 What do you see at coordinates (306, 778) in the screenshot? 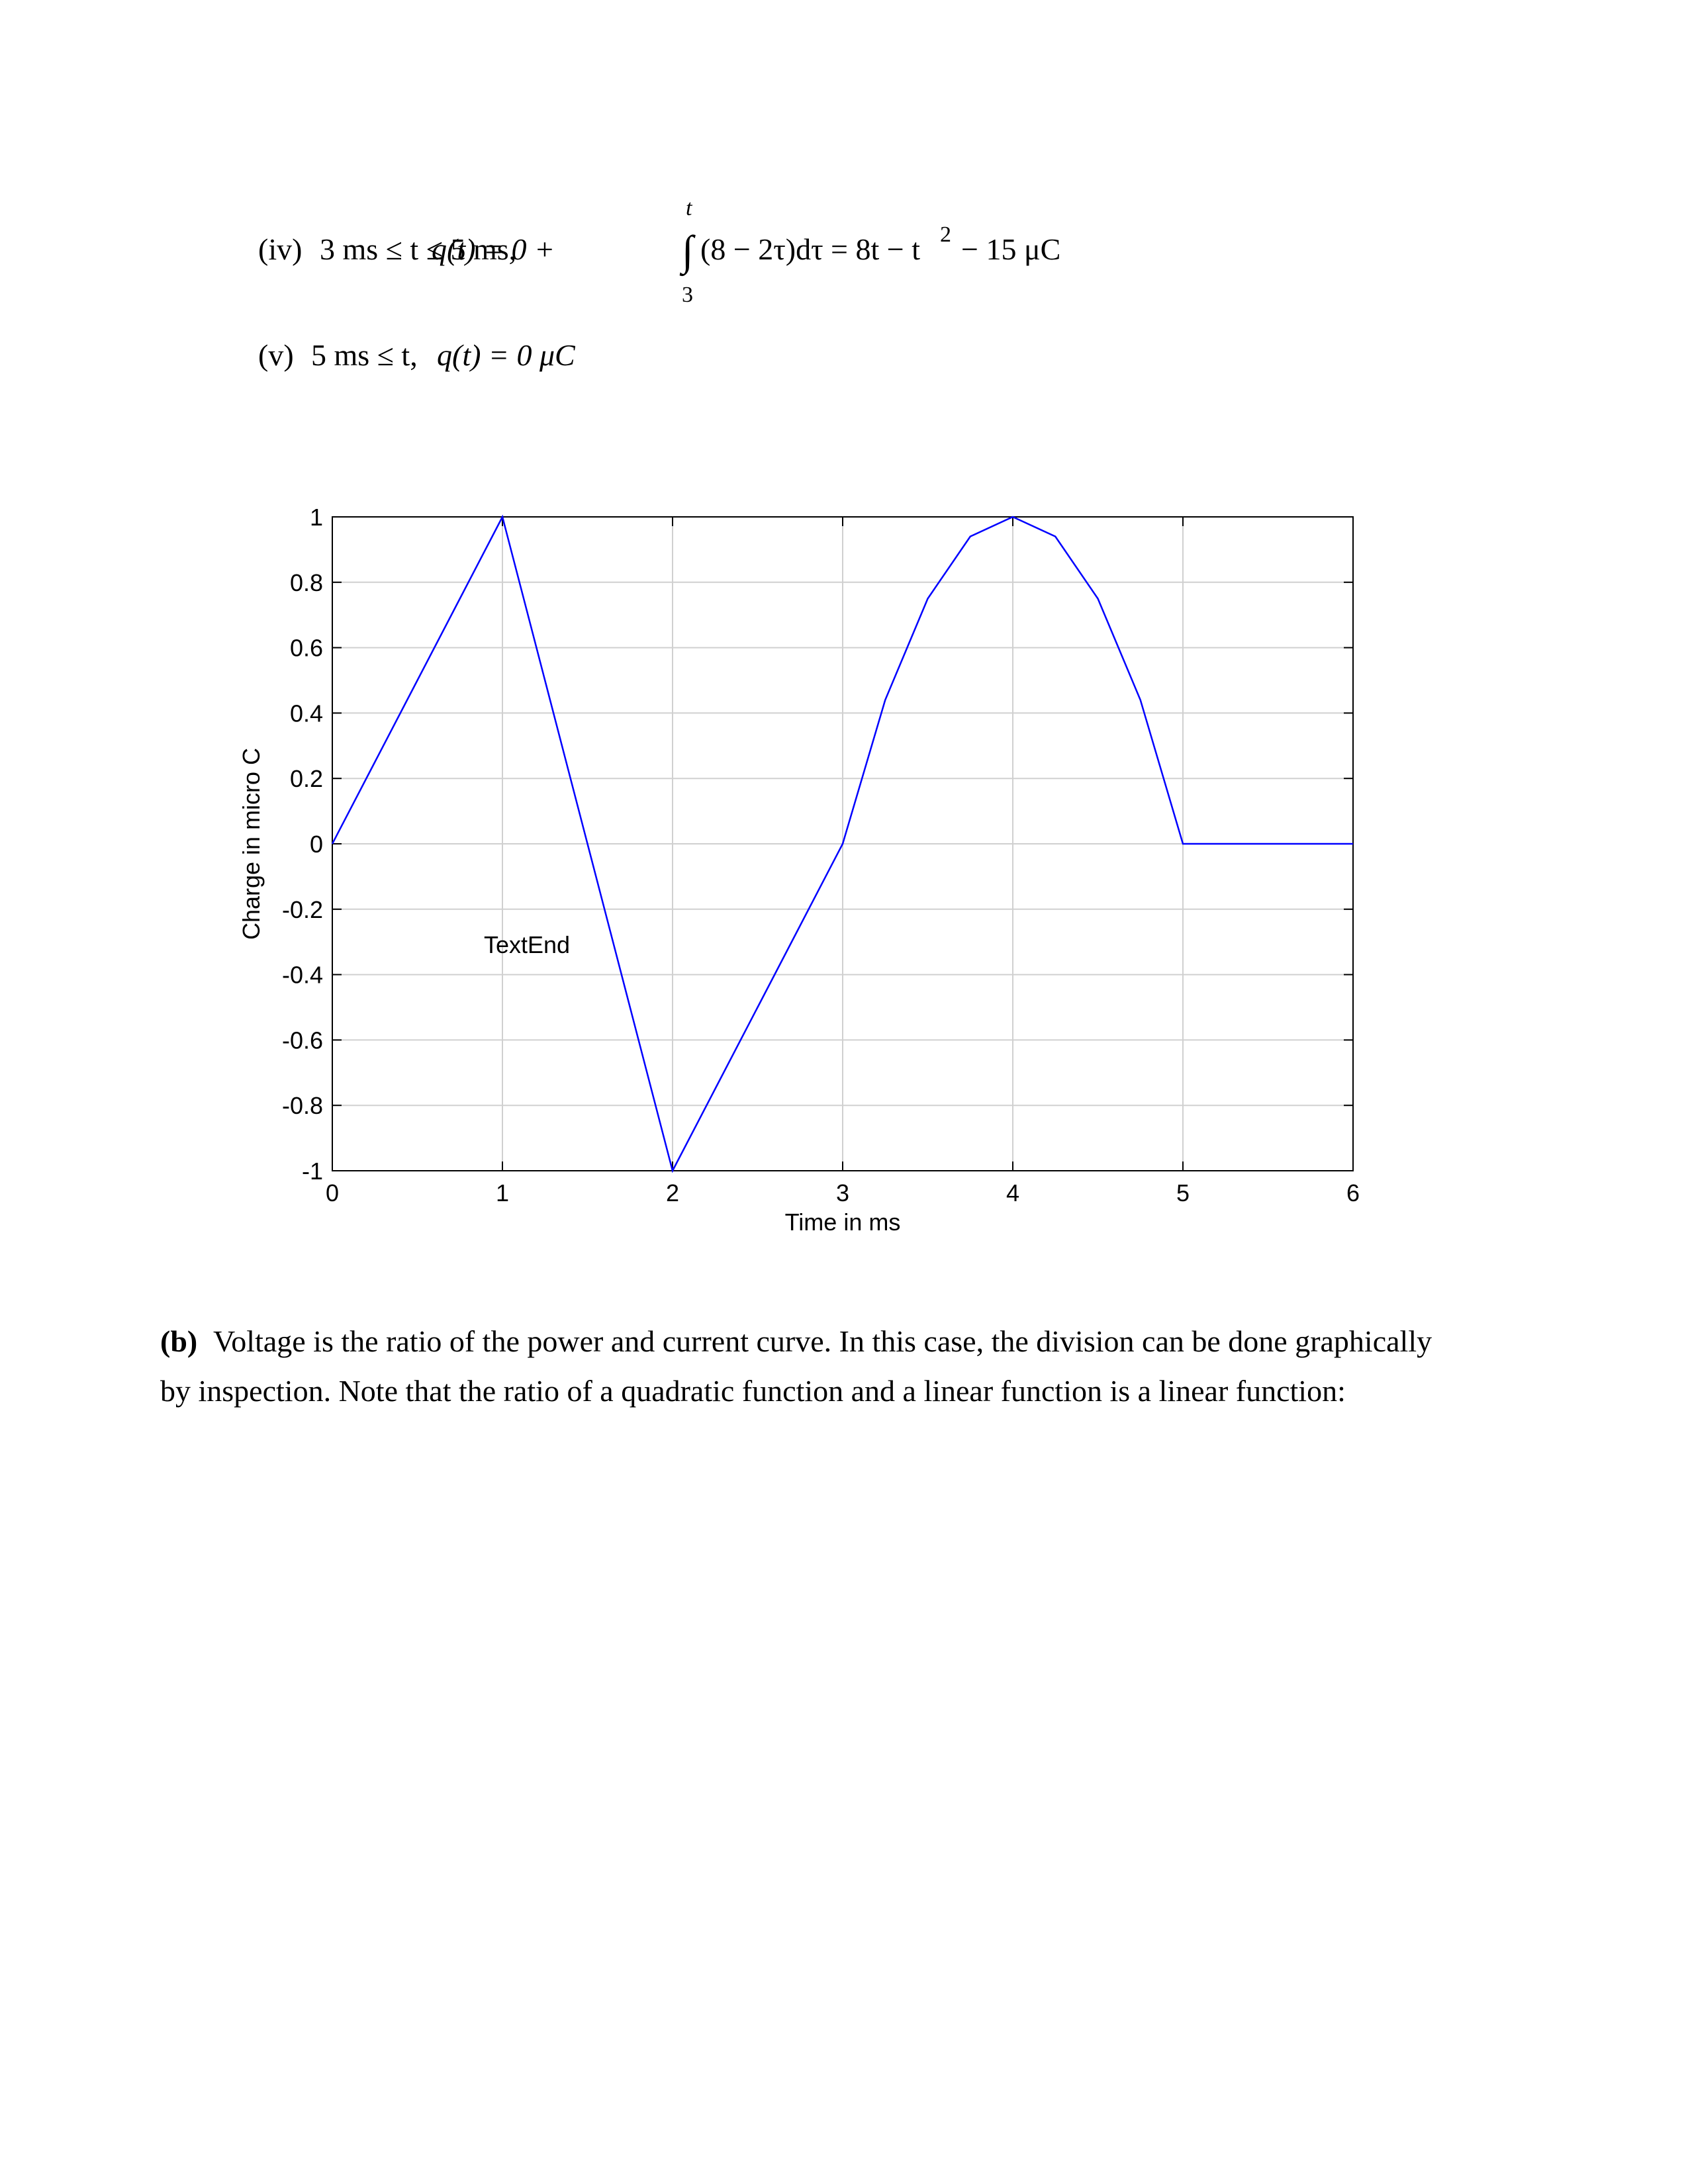
I see `y-tick-label: 0.2` at bounding box center [306, 778].